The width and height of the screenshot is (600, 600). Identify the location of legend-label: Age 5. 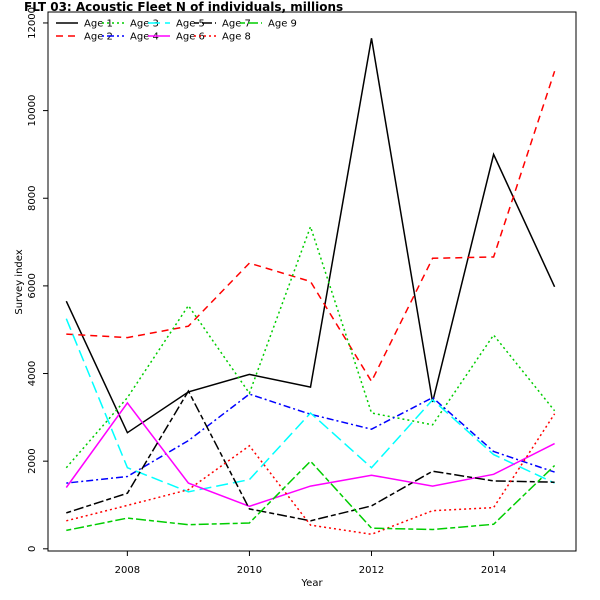
(190, 24).